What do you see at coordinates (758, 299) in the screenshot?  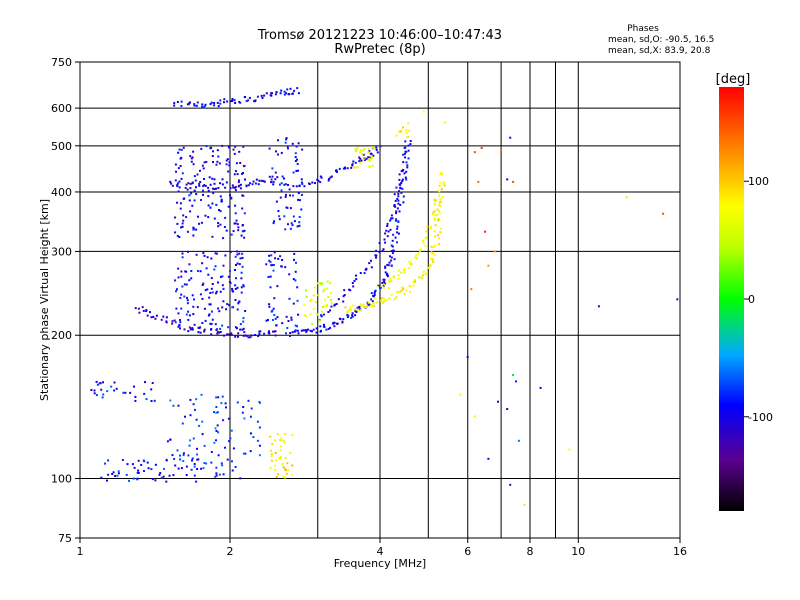 I see `colorbar-ticks: 100 0 -100` at bounding box center [758, 299].